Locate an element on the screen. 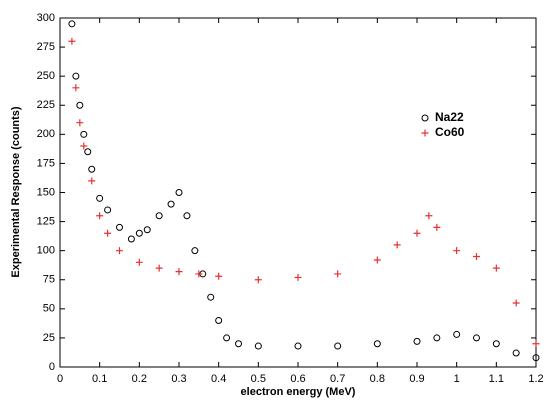 Image resolution: width=544 pixels, height=403 pixels. y-axis-label: Experimental Response (counts) is located at coordinates (16, 191).